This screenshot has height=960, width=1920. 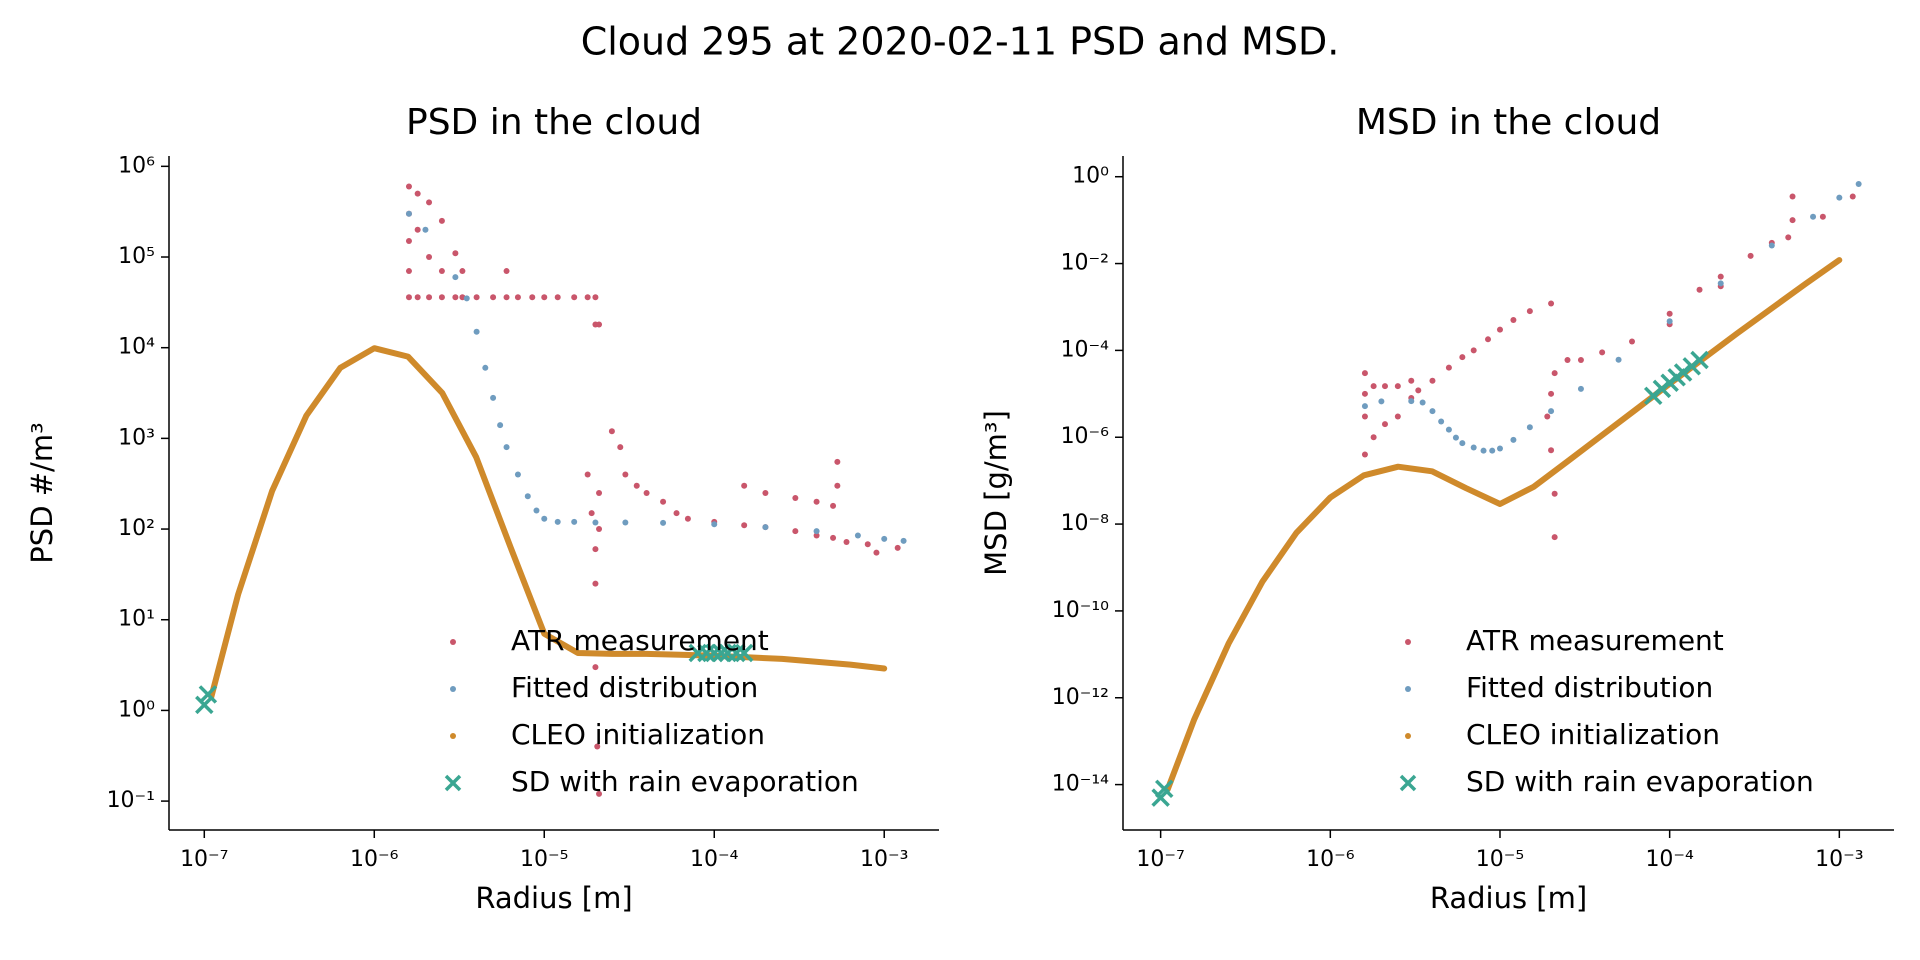 What do you see at coordinates (136, 256) in the screenshot?
I see `y-tick-label: 10⁵` at bounding box center [136, 256].